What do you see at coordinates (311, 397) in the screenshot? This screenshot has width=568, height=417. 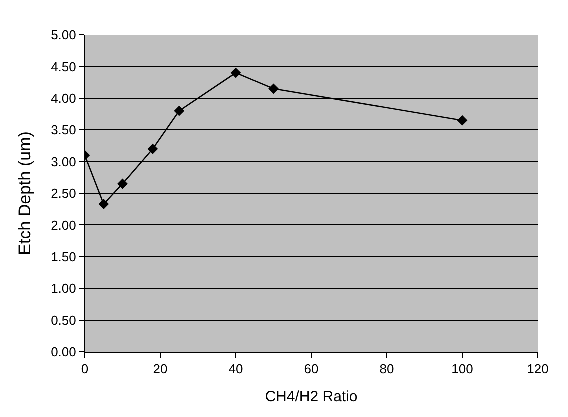 I see `x-axis-title: CH4/H2 Ratio` at bounding box center [311, 397].